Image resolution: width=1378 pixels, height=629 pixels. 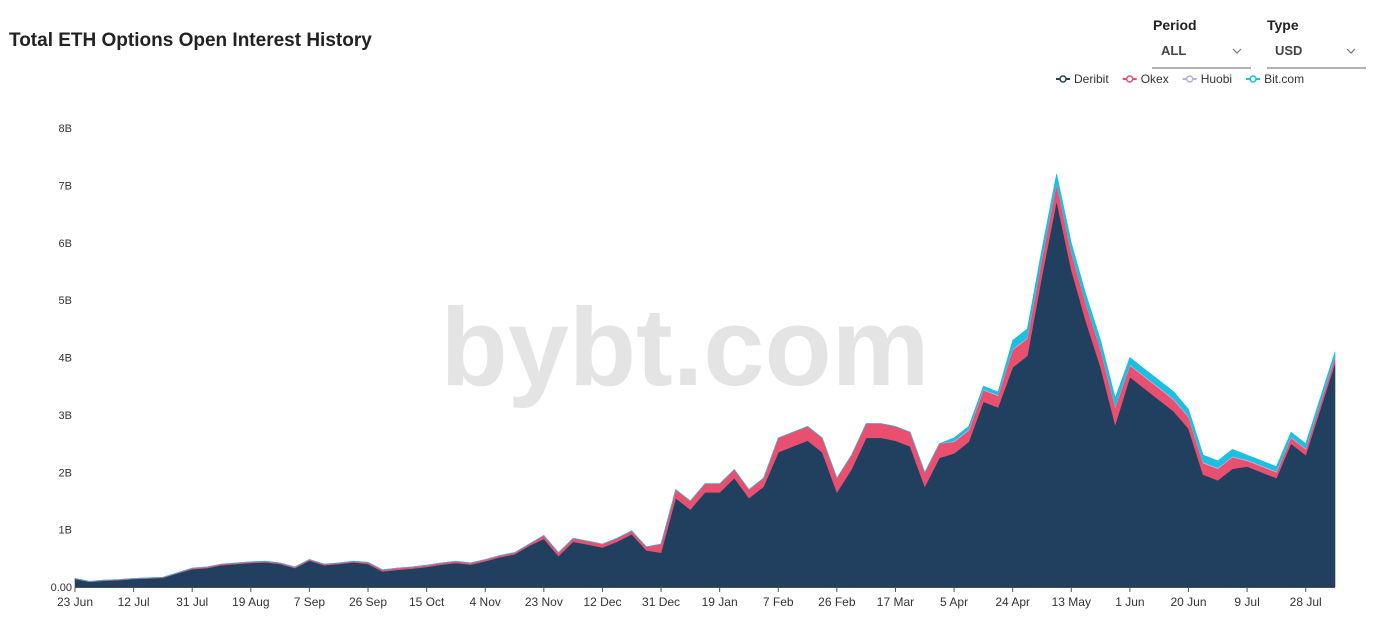 I want to click on chart-title: Total ETH Options Open Interest History, so click(x=190, y=40).